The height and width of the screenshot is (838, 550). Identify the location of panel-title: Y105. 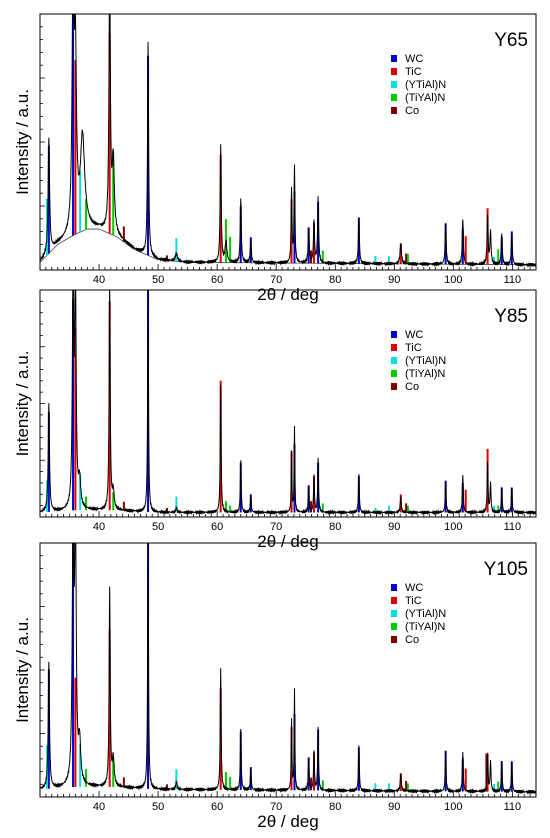
(506, 569).